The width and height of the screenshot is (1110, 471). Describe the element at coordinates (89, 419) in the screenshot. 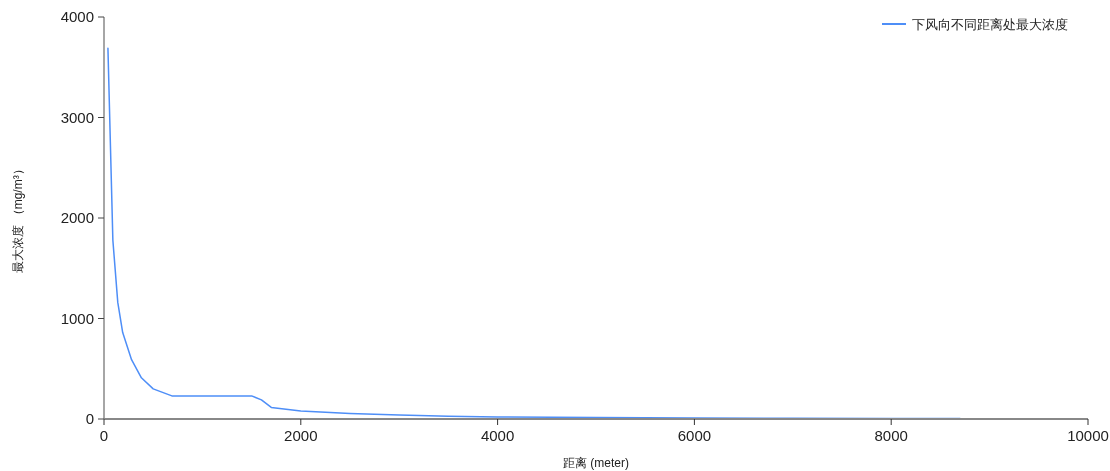

I see `y-tick-label: 0` at that location.